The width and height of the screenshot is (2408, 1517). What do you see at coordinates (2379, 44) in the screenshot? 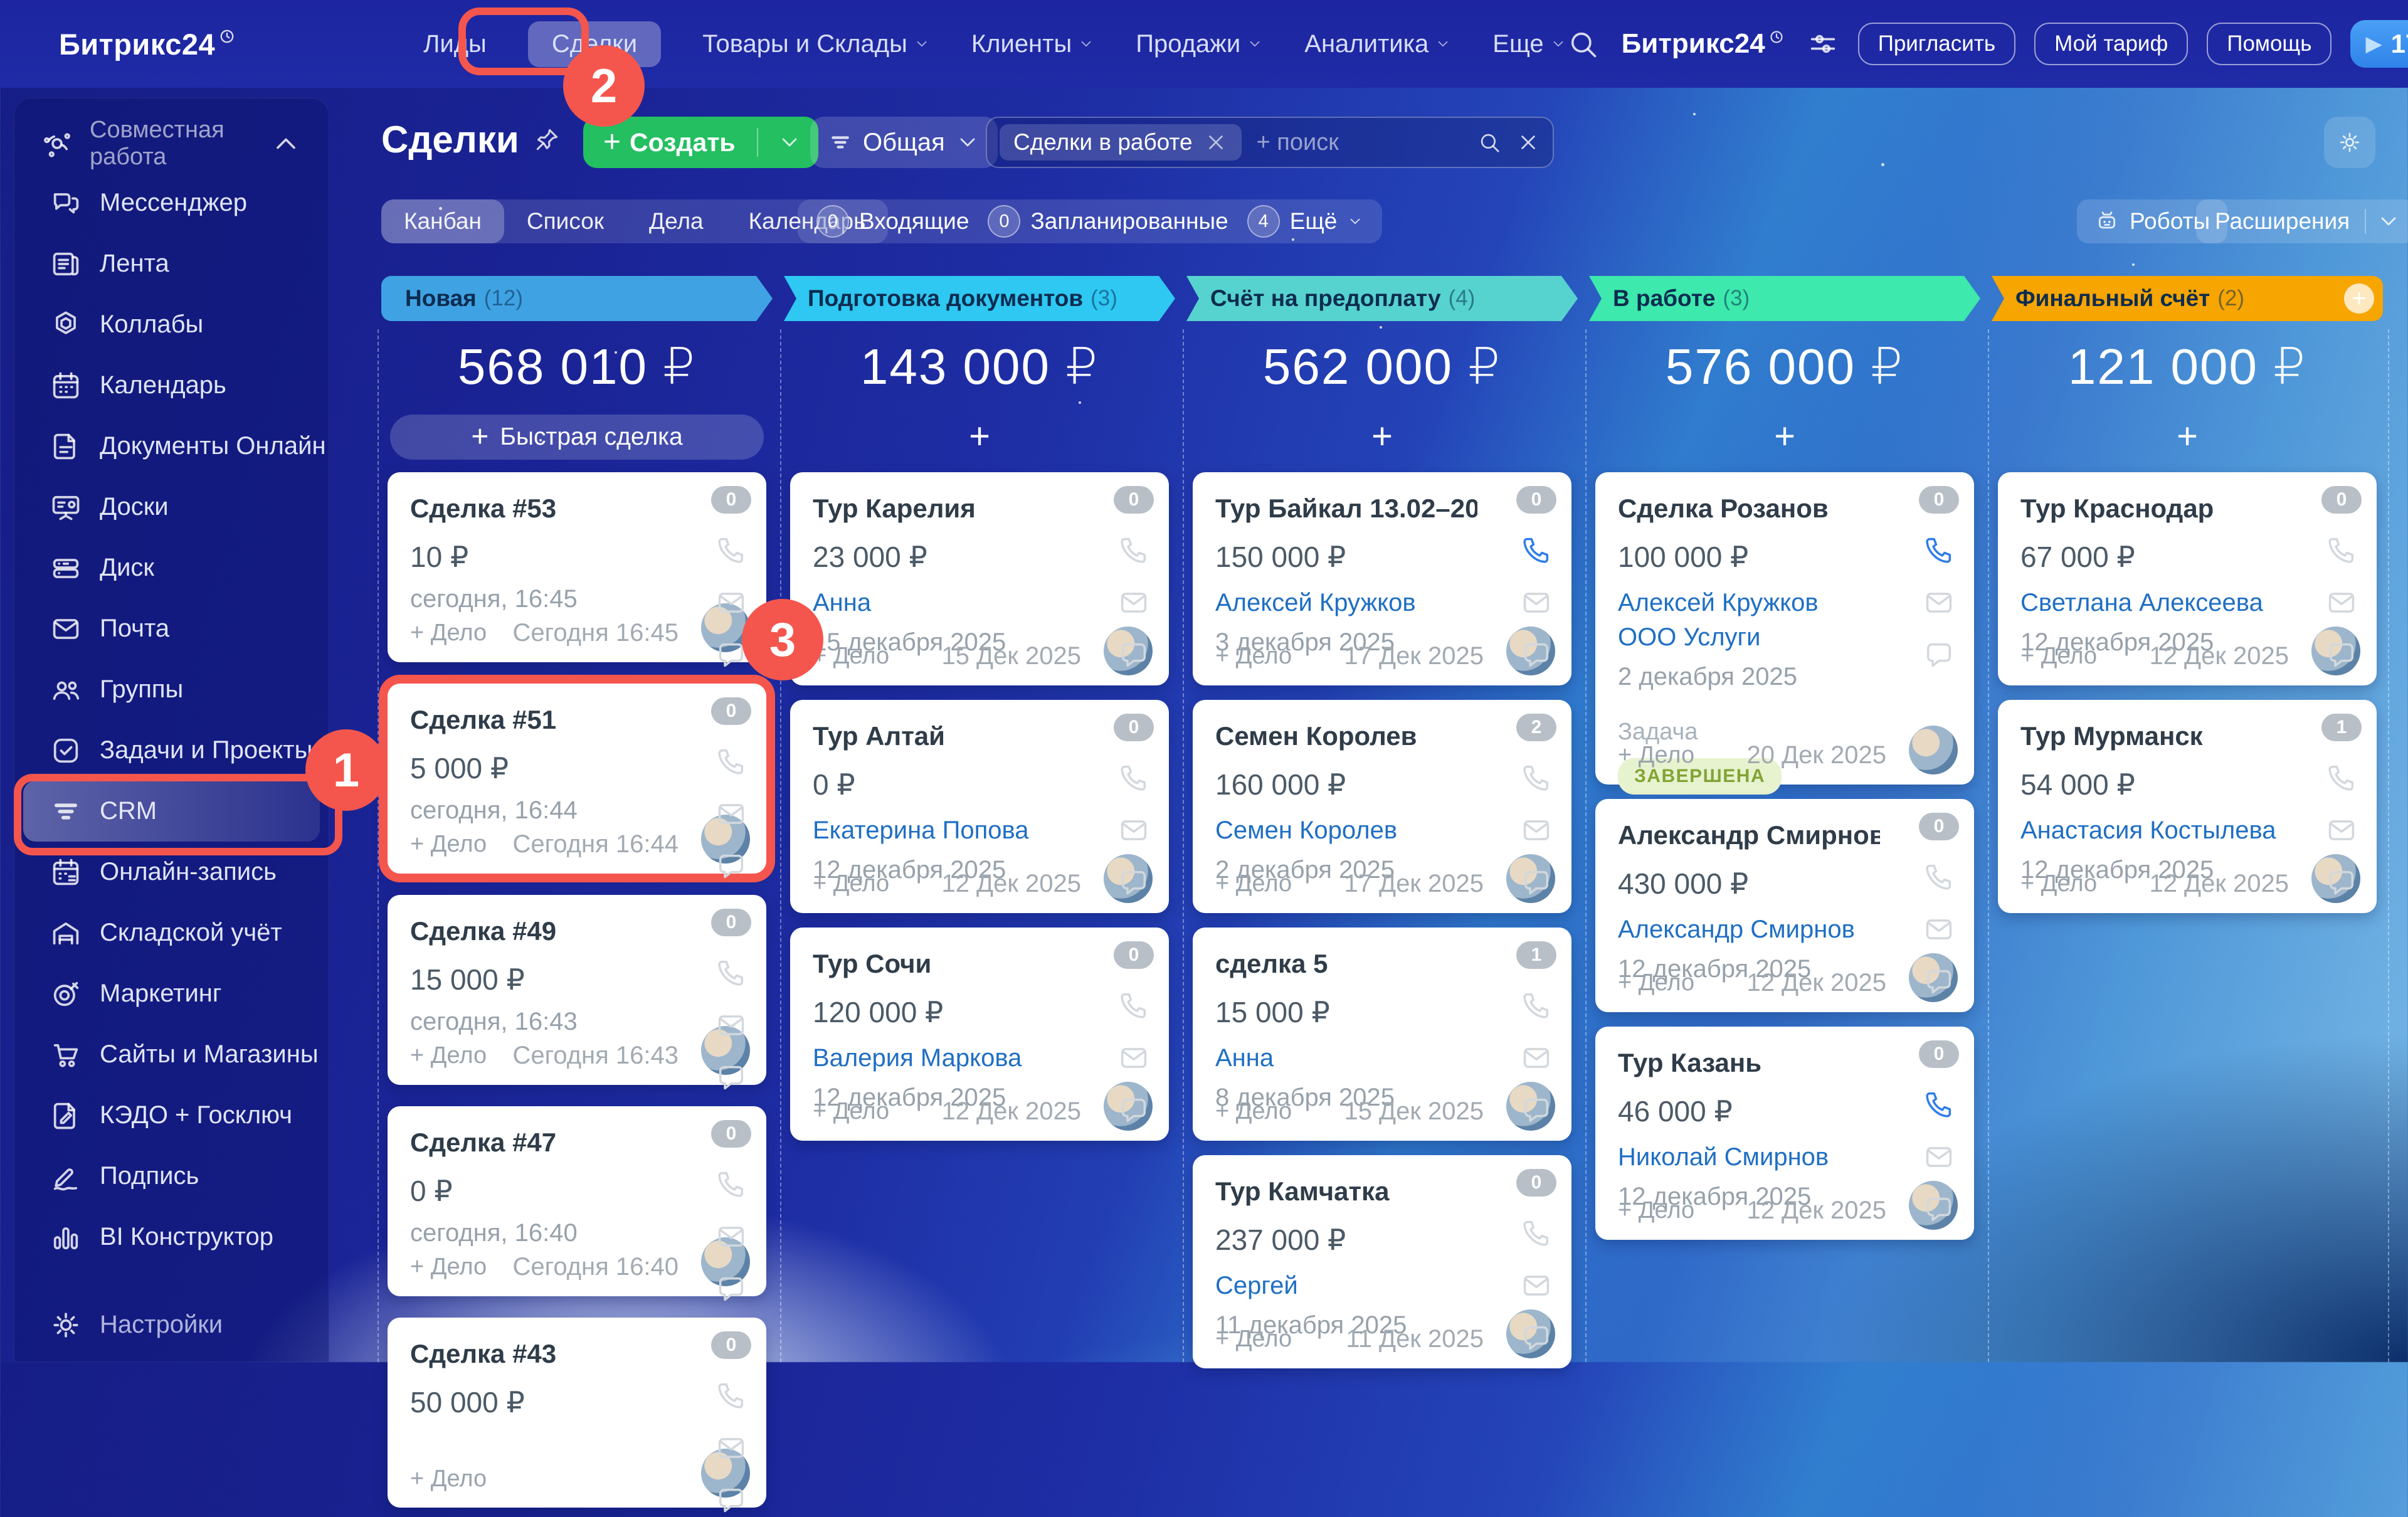
I see `timer-button: ▶ 17:51` at bounding box center [2379, 44].